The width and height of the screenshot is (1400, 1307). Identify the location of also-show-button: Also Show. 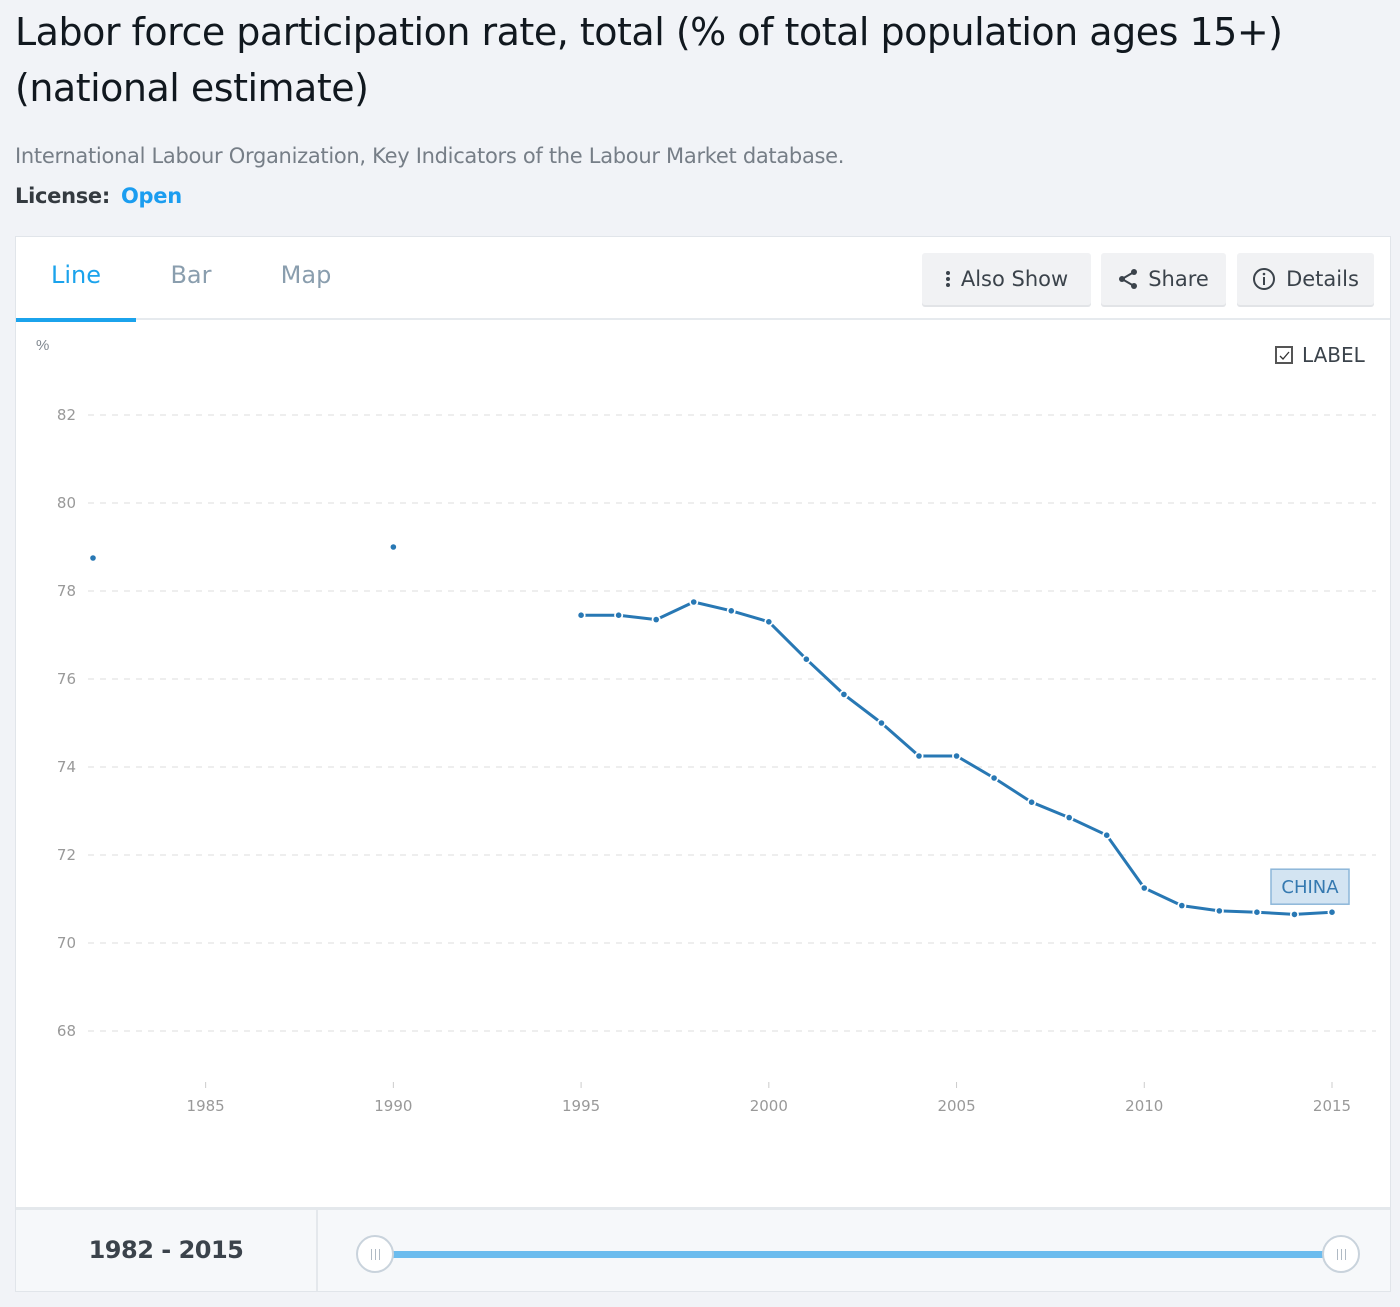
(1006, 279).